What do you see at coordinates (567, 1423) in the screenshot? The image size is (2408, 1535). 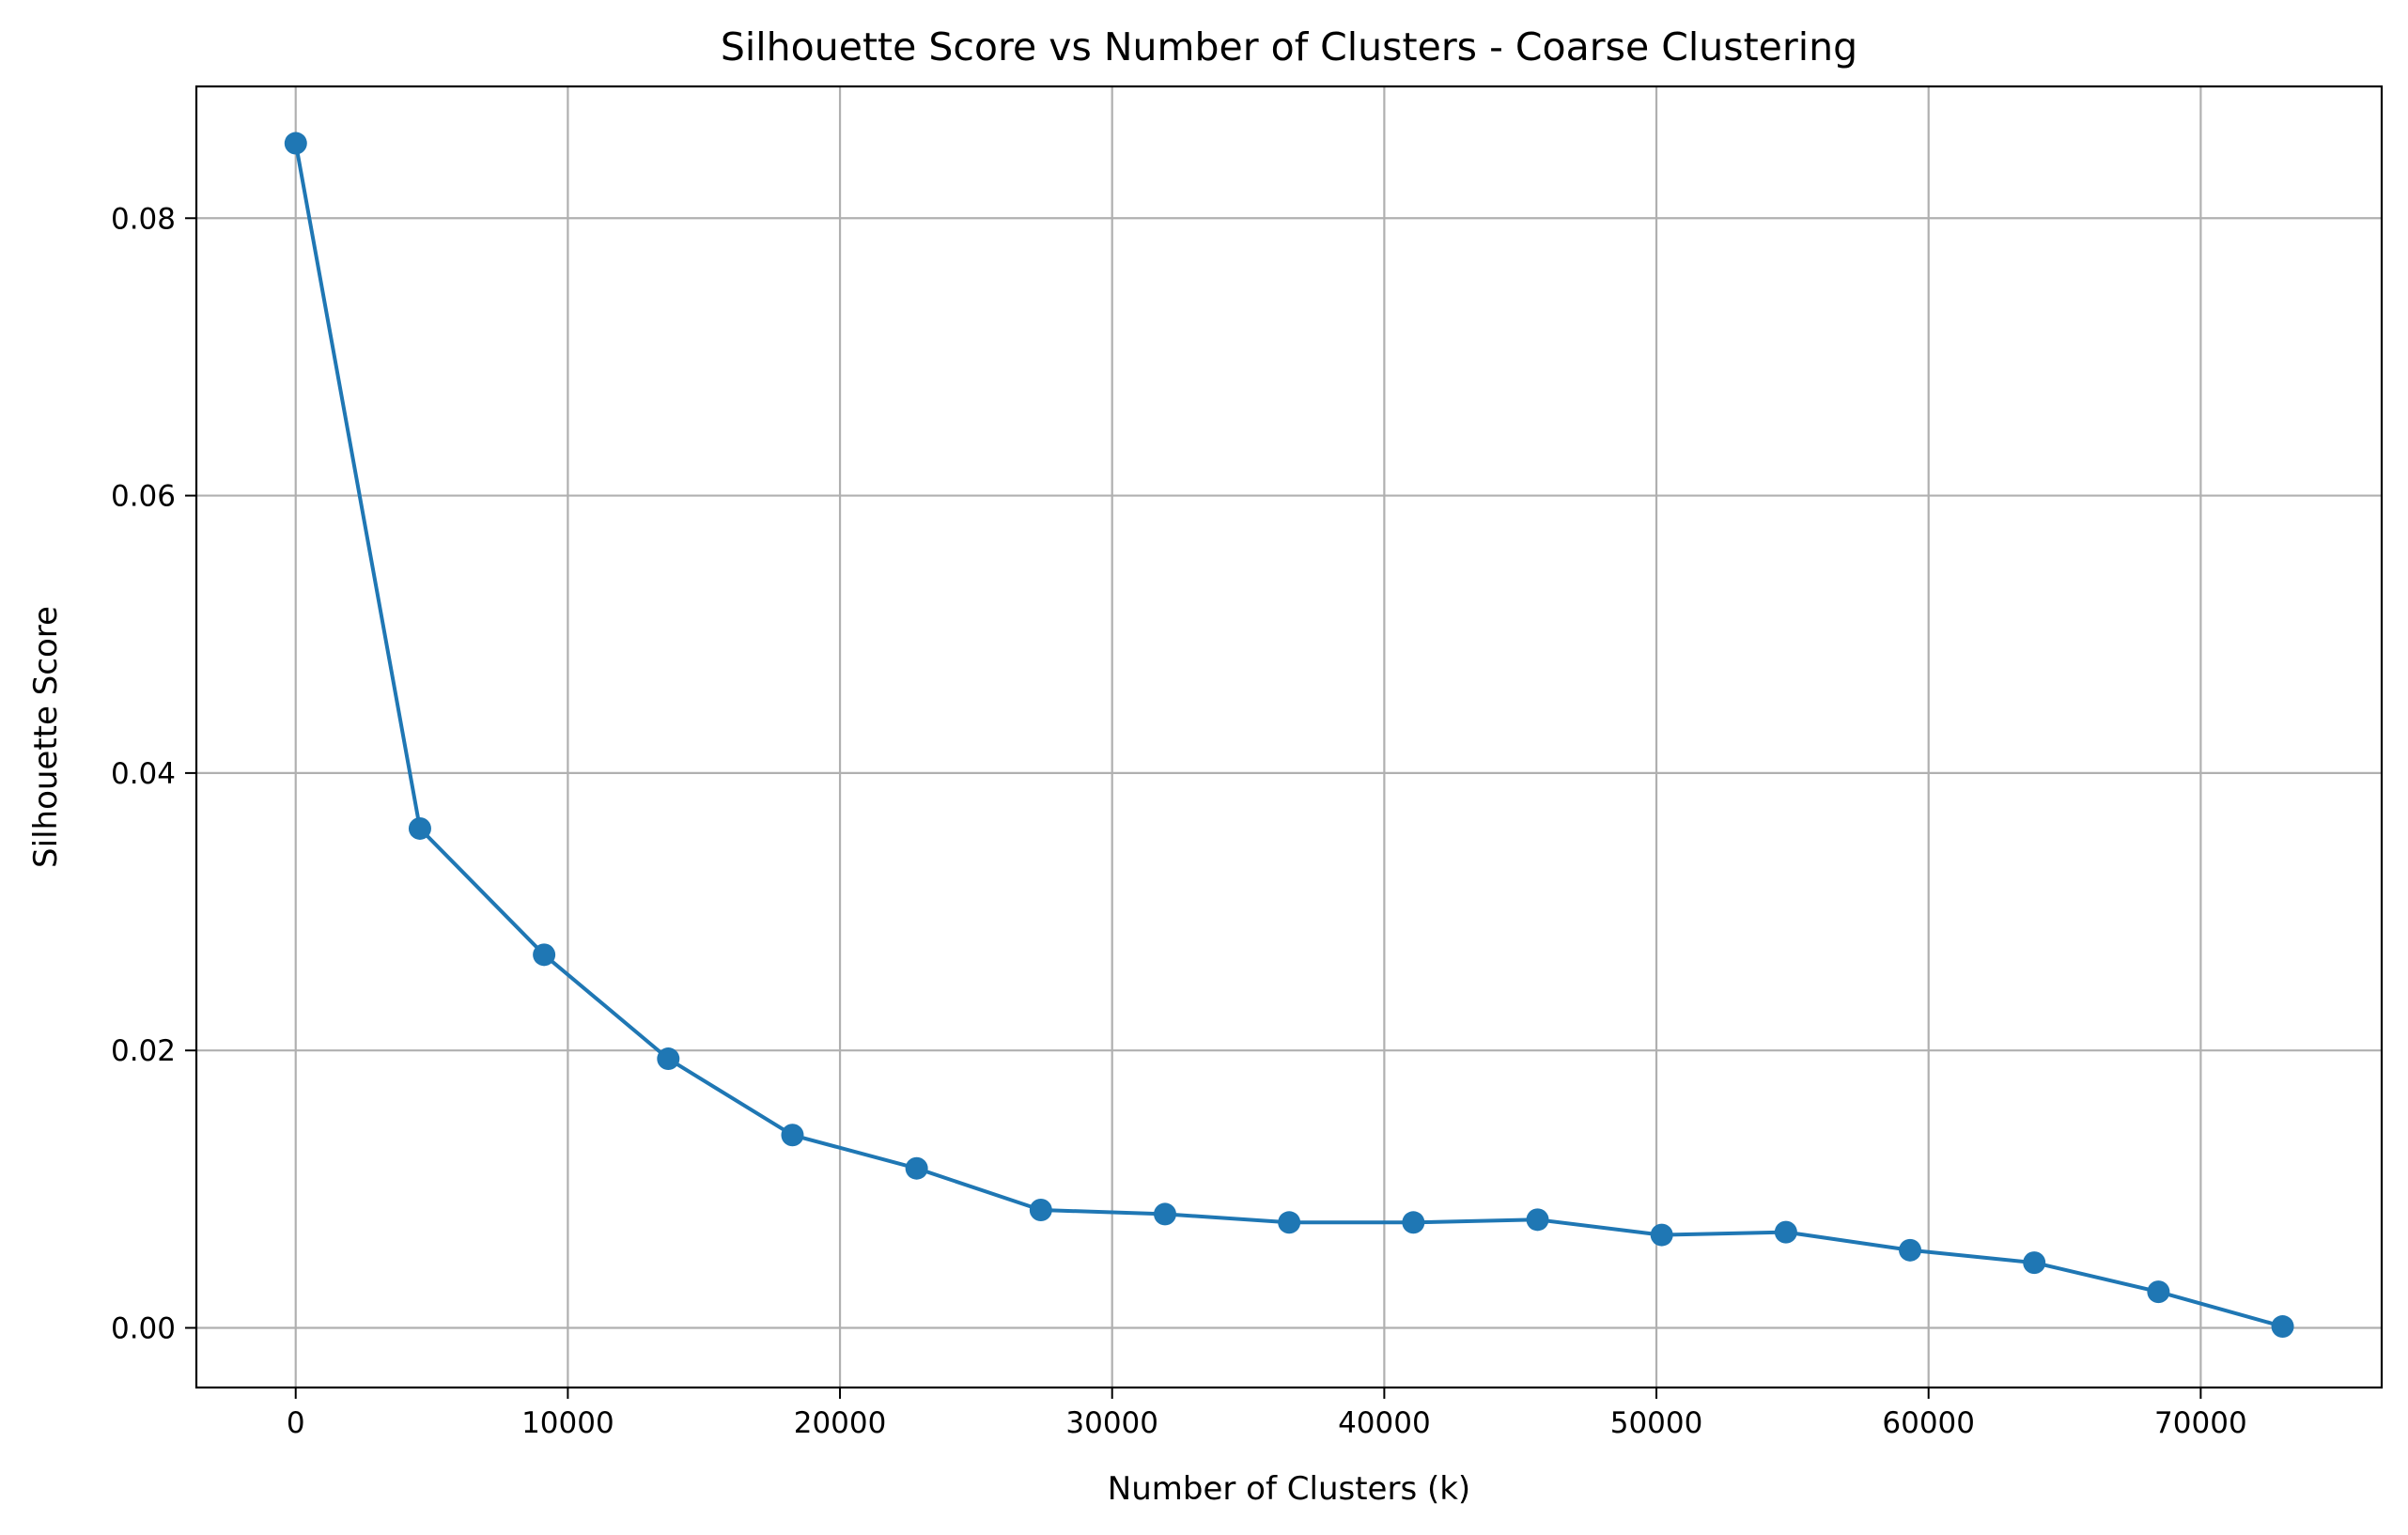 I see `x-tick-label: 10000` at bounding box center [567, 1423].